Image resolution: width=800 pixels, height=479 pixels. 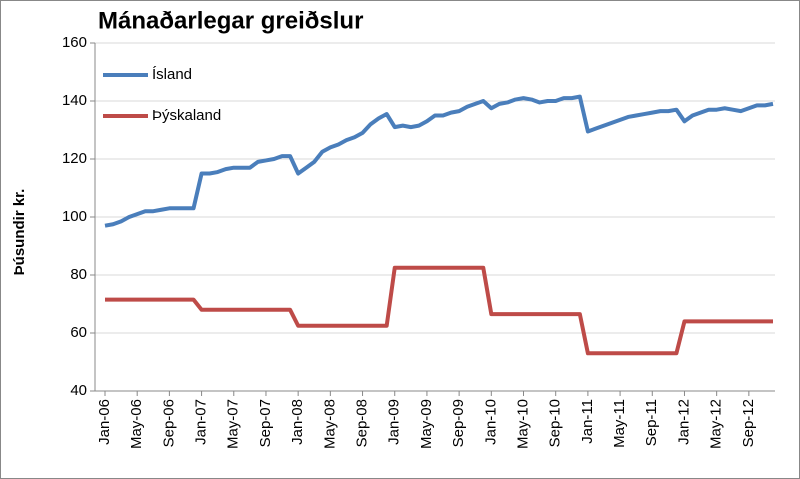 What do you see at coordinates (78, 390) in the screenshot?
I see `y-tick-label: 40` at bounding box center [78, 390].